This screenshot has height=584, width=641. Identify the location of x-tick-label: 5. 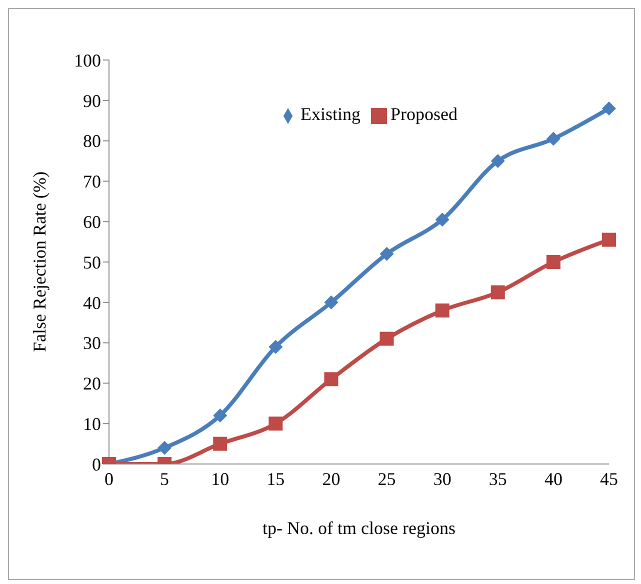
(165, 478).